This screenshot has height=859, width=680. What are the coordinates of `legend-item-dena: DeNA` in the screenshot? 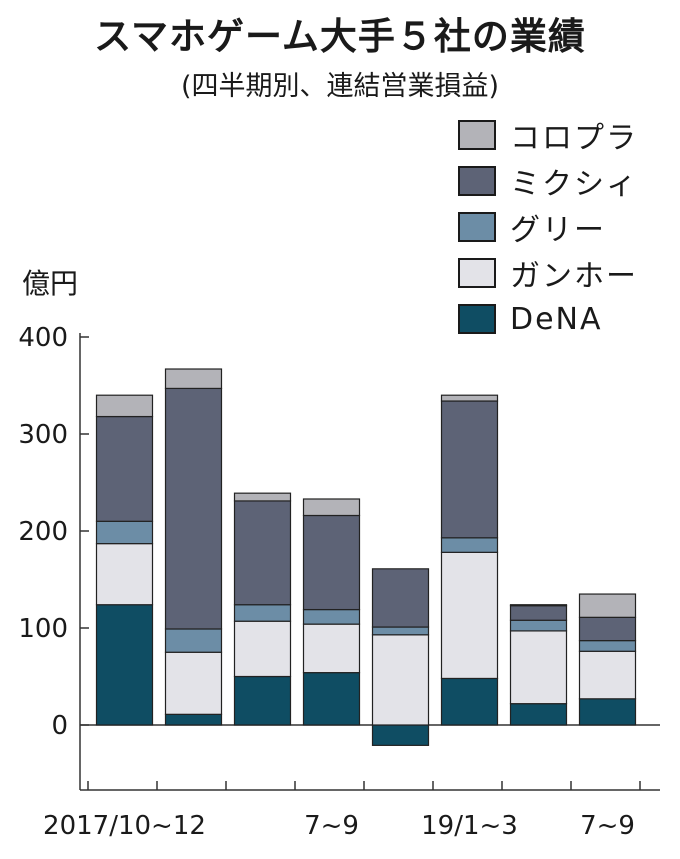 It's located at (548, 319).